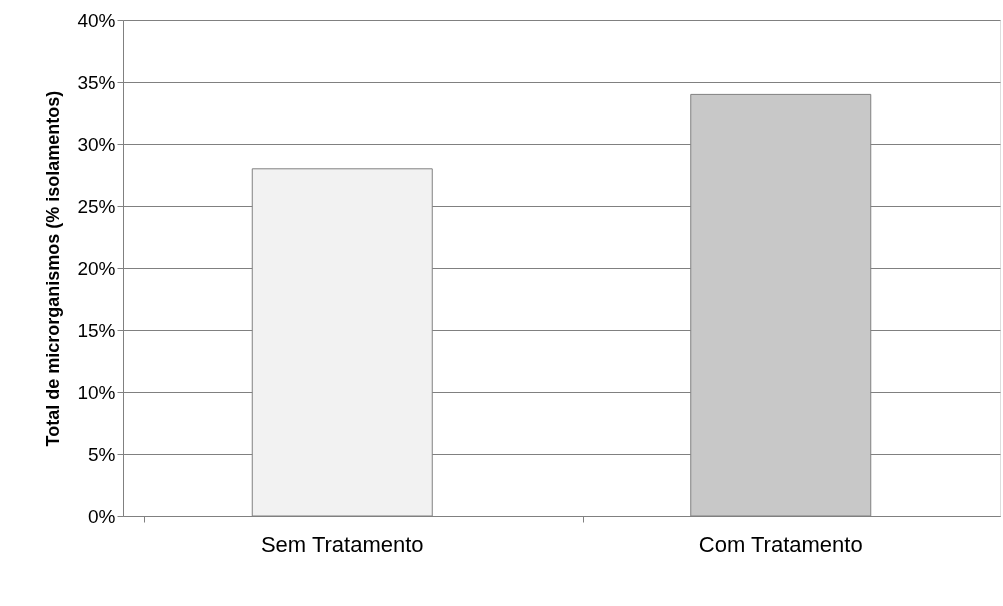 Image resolution: width=1003 pixels, height=606 pixels. Describe the element at coordinates (96, 330) in the screenshot. I see `y-tick-label: 15%` at that location.